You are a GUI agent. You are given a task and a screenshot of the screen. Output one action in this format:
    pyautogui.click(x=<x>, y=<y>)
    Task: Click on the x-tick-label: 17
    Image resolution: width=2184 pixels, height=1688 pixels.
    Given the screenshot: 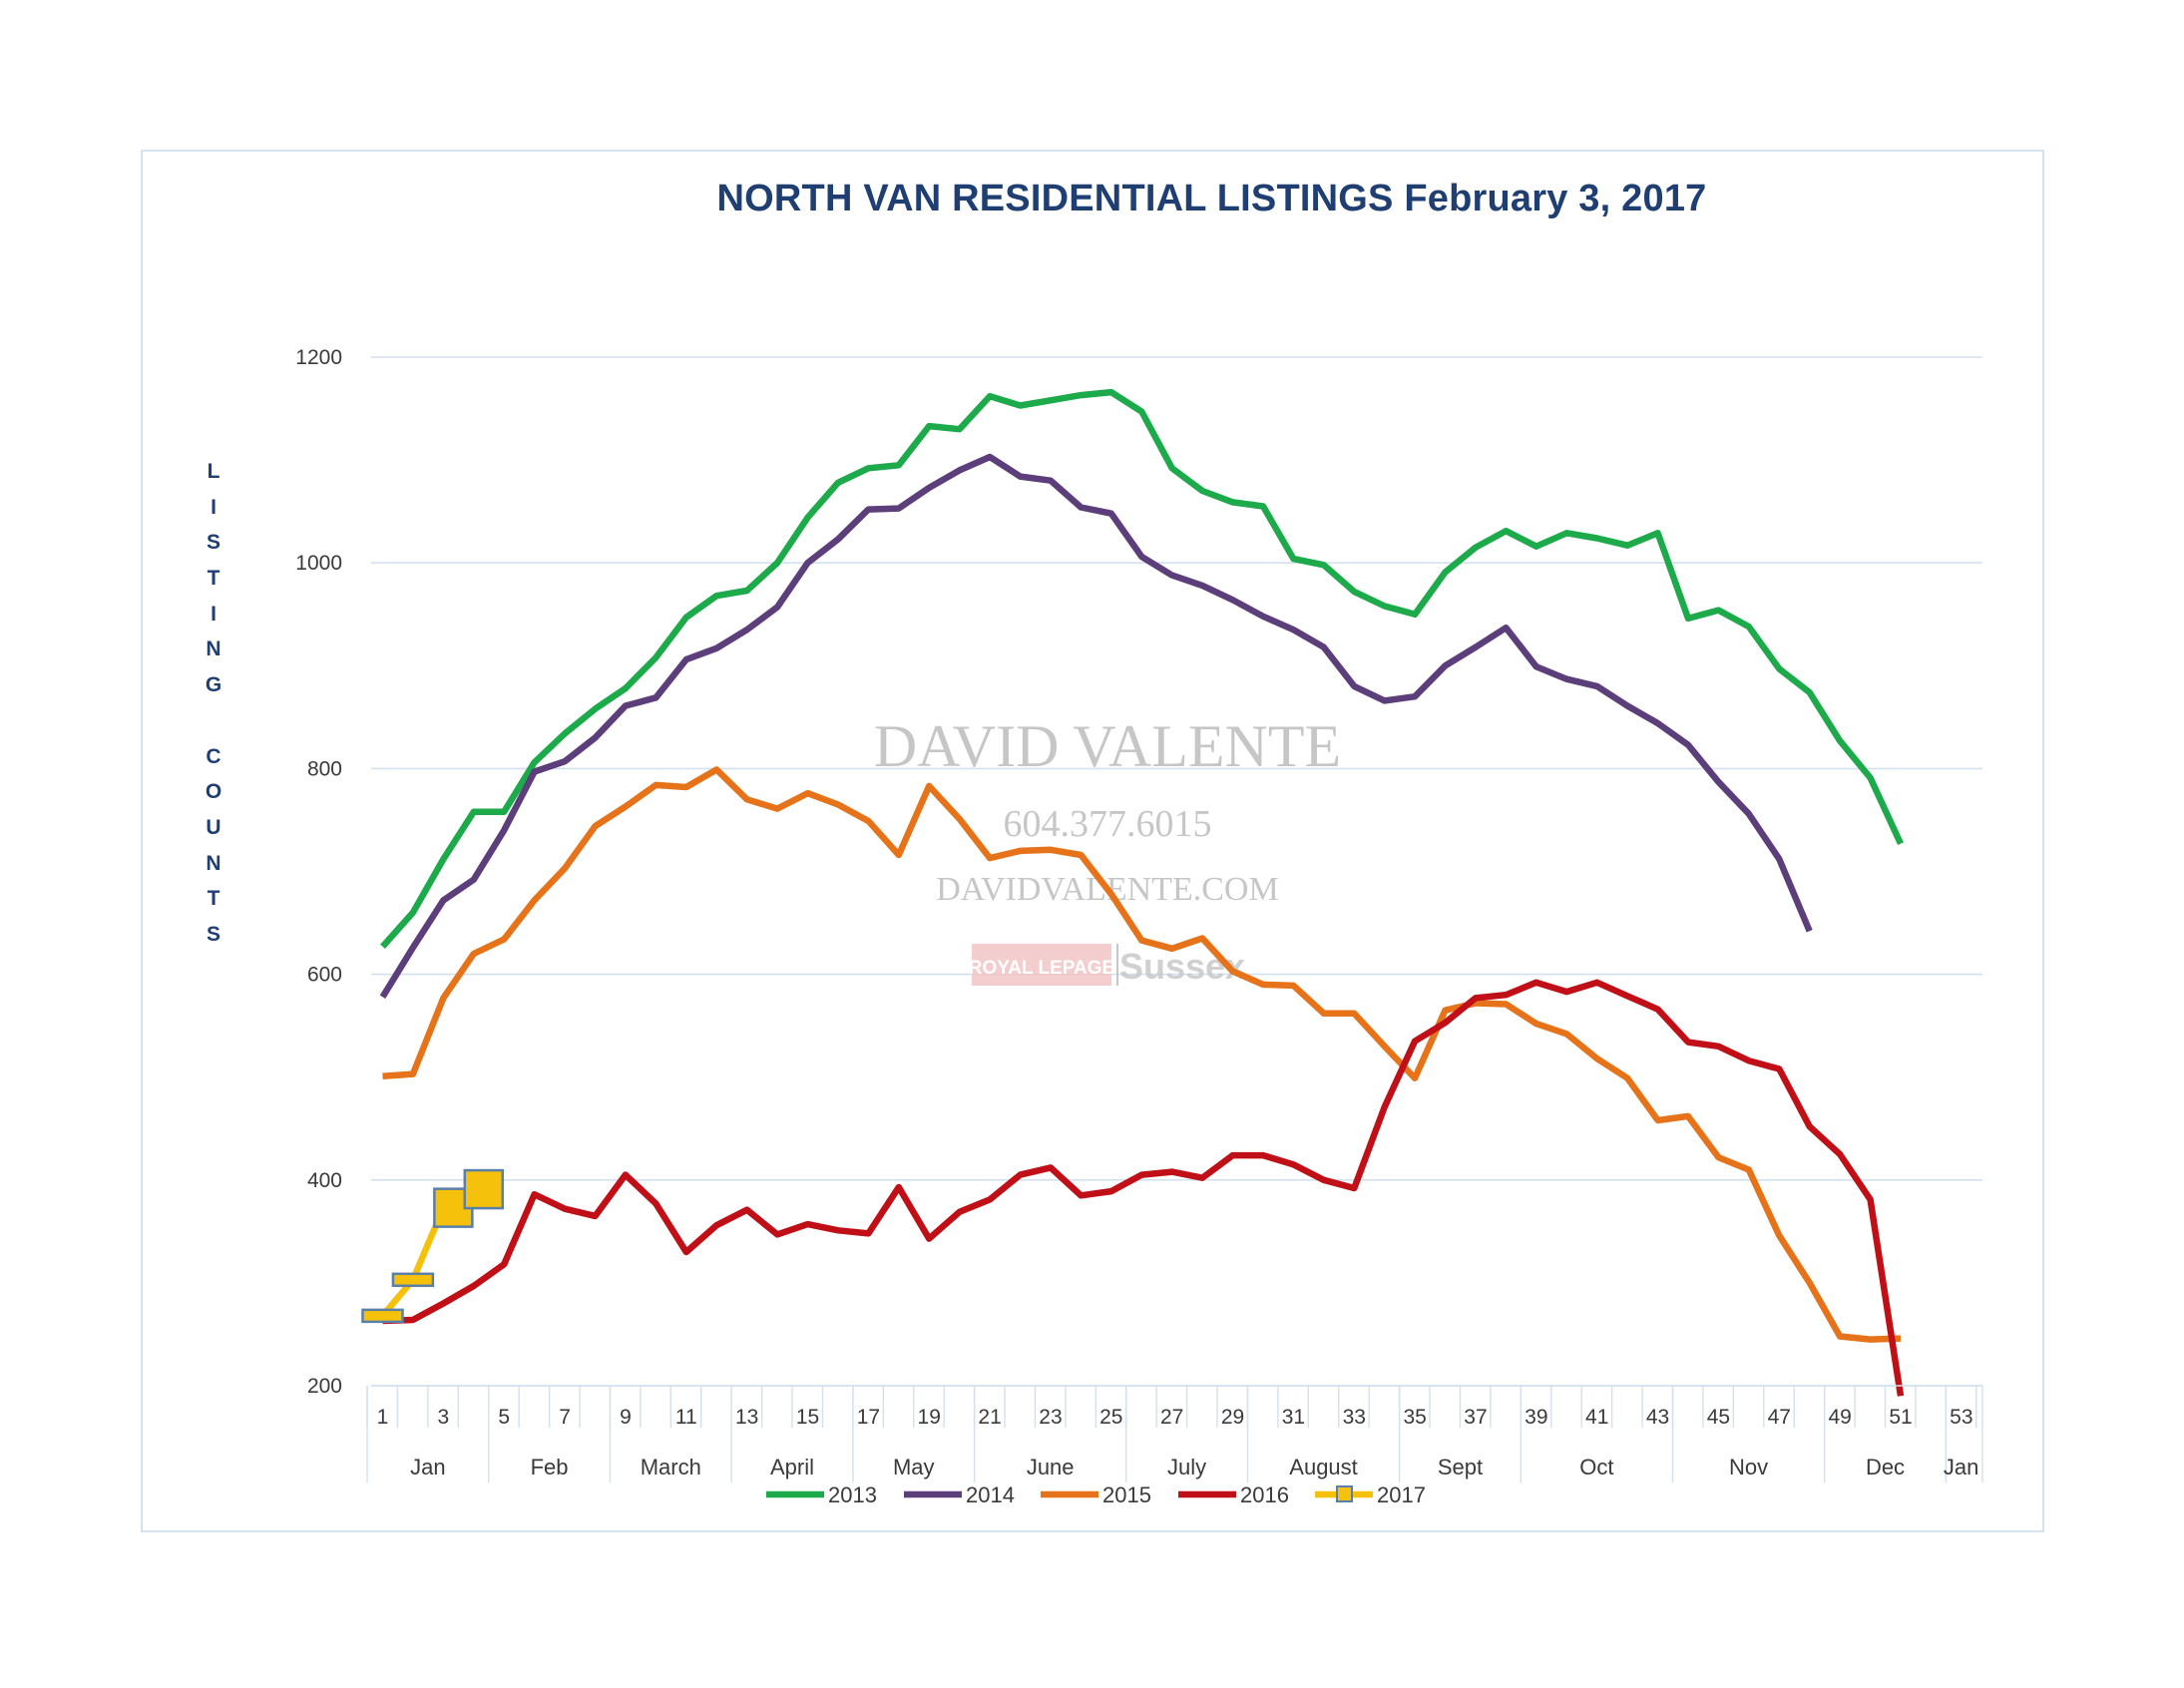 What is the action you would take?
    pyautogui.click(x=868, y=1417)
    